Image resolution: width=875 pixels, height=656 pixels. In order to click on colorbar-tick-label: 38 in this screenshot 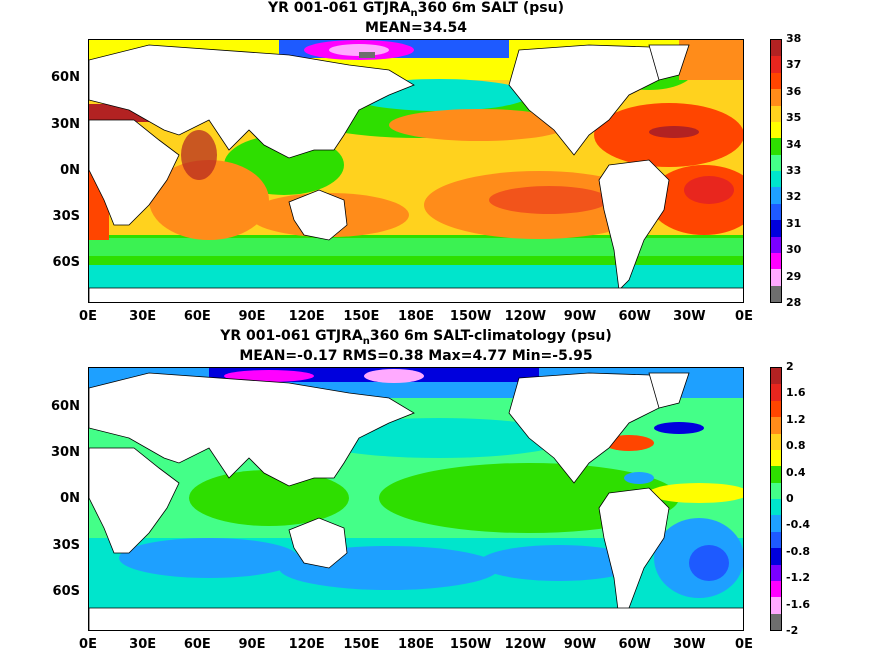, I will do `click(794, 38)`.